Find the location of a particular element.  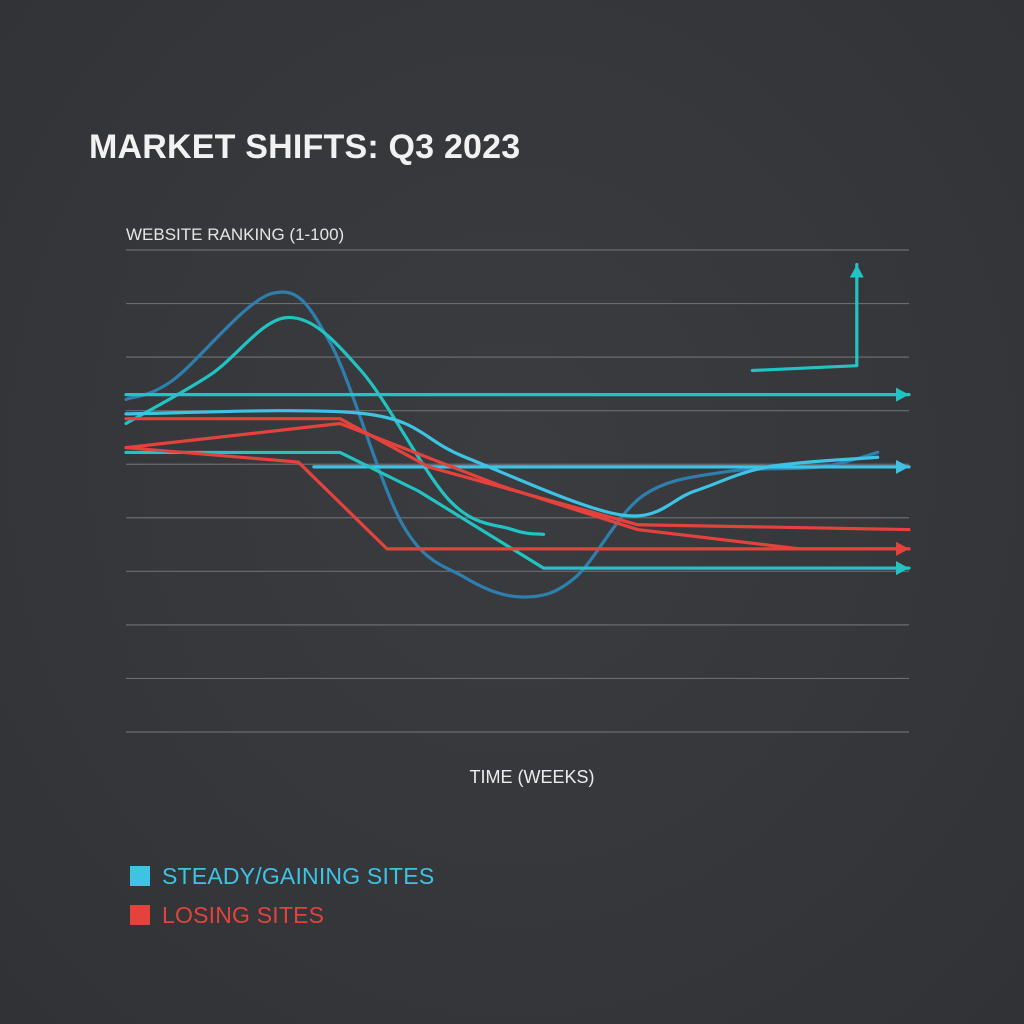

legend: STEADY/GAINING SITES LOSING SITES is located at coordinates (282, 901).